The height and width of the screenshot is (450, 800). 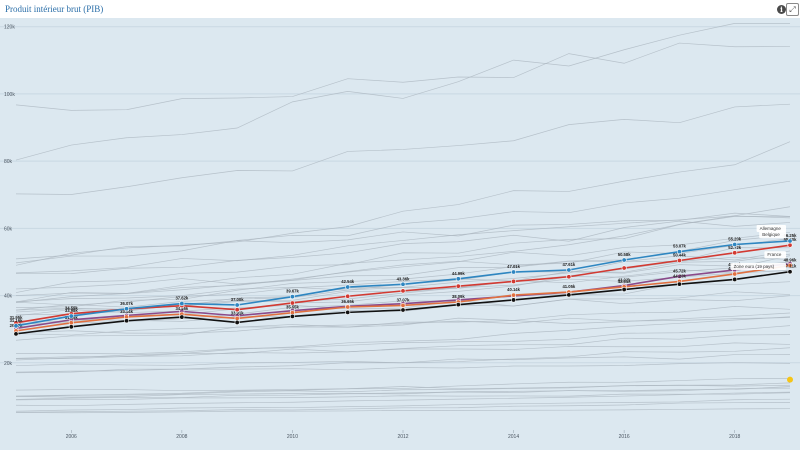 What do you see at coordinates (347, 301) in the screenshot?
I see `data-label: 36.65k` at bounding box center [347, 301].